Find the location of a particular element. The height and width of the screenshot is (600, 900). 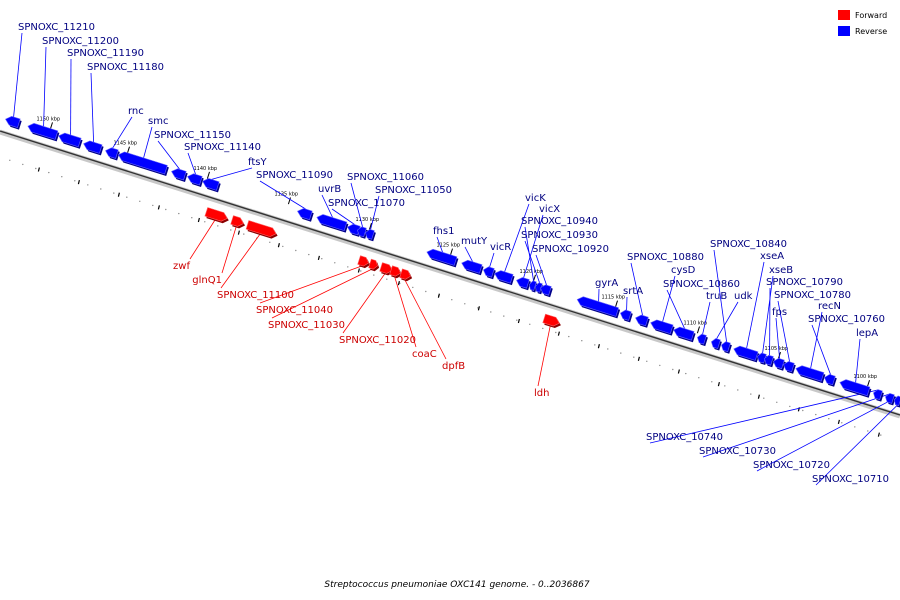

gene-vicx is located at coordinates (523, 283).